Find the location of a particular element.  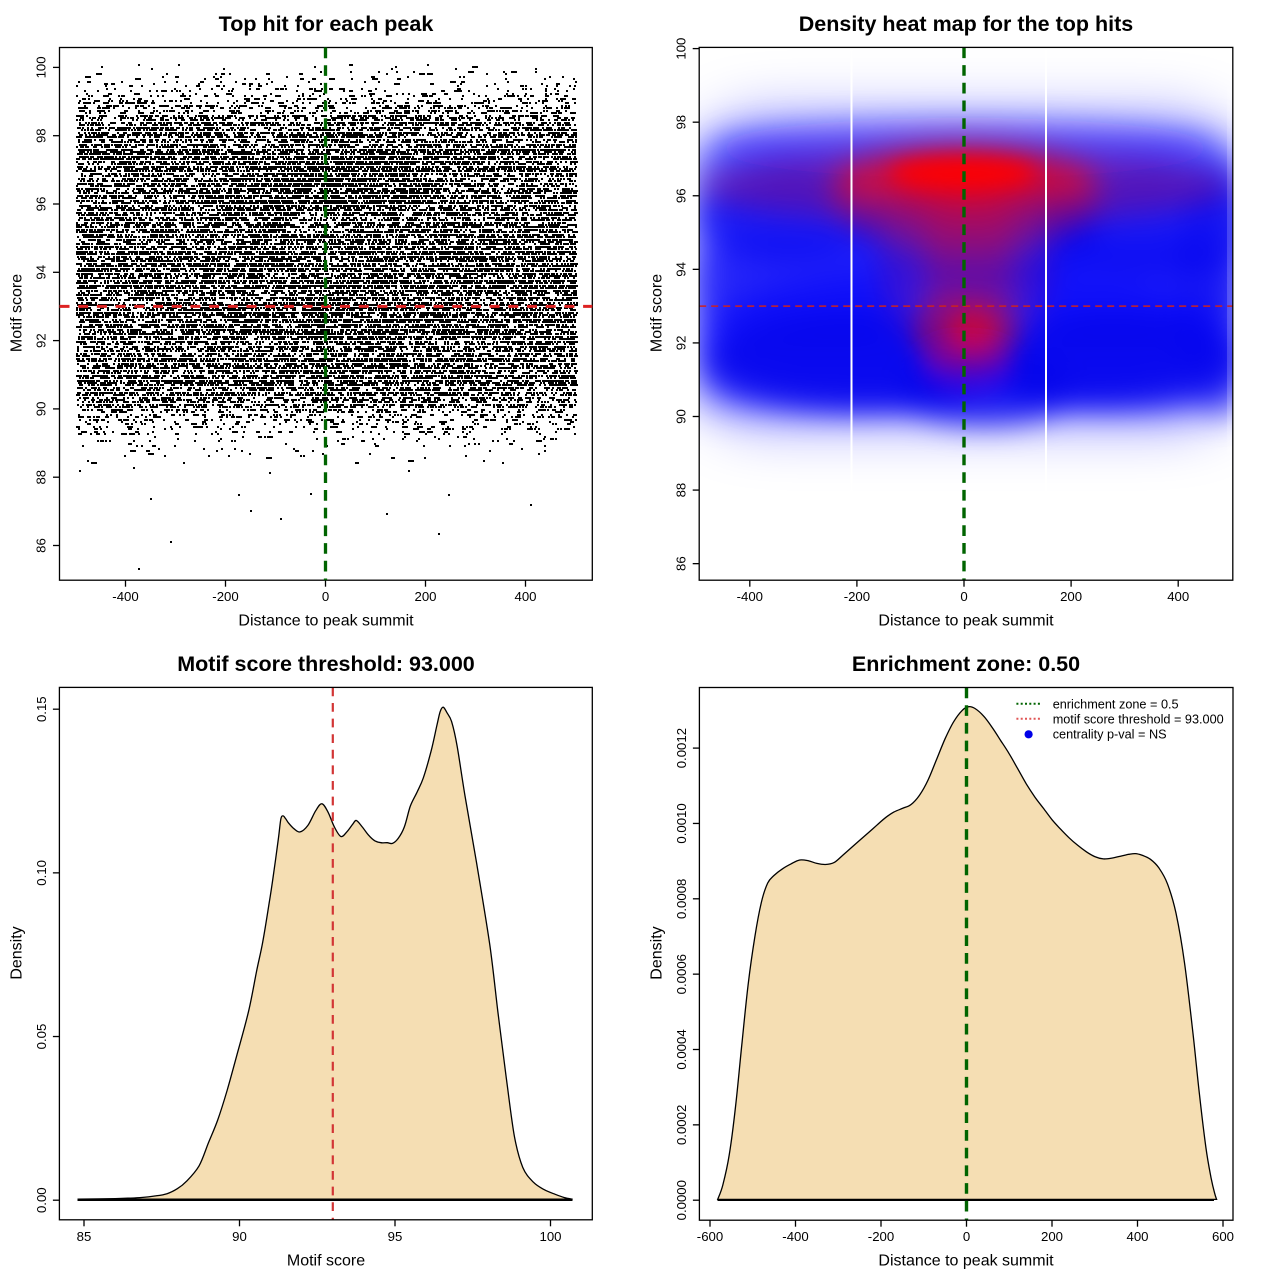

svg-text: 0.0006 is located at coordinates (681, 974).